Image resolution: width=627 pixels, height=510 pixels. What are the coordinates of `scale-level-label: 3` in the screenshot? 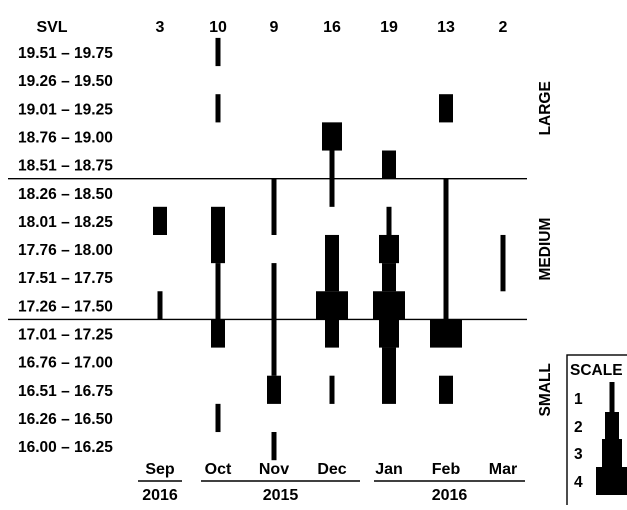 It's located at (578, 454).